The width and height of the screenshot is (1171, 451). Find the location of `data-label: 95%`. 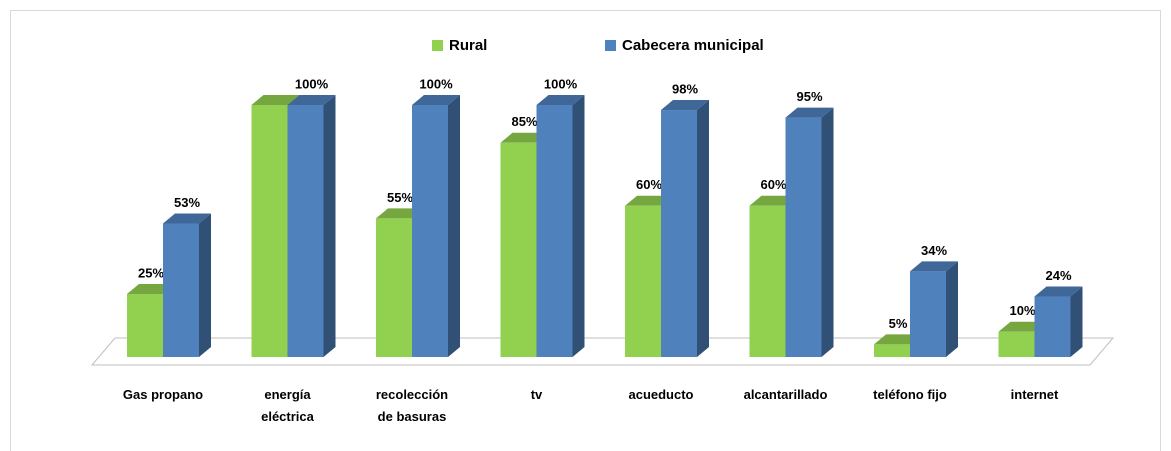

data-label: 95% is located at coordinates (809, 96).